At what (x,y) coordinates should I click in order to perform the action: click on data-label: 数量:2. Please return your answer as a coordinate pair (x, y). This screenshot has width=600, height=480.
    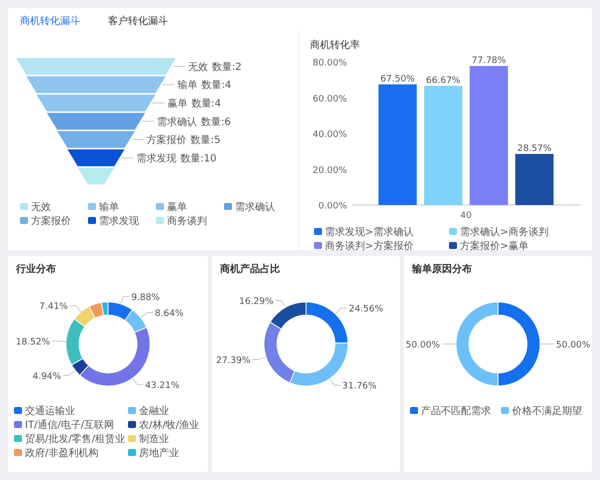
    Looking at the image, I should click on (227, 67).